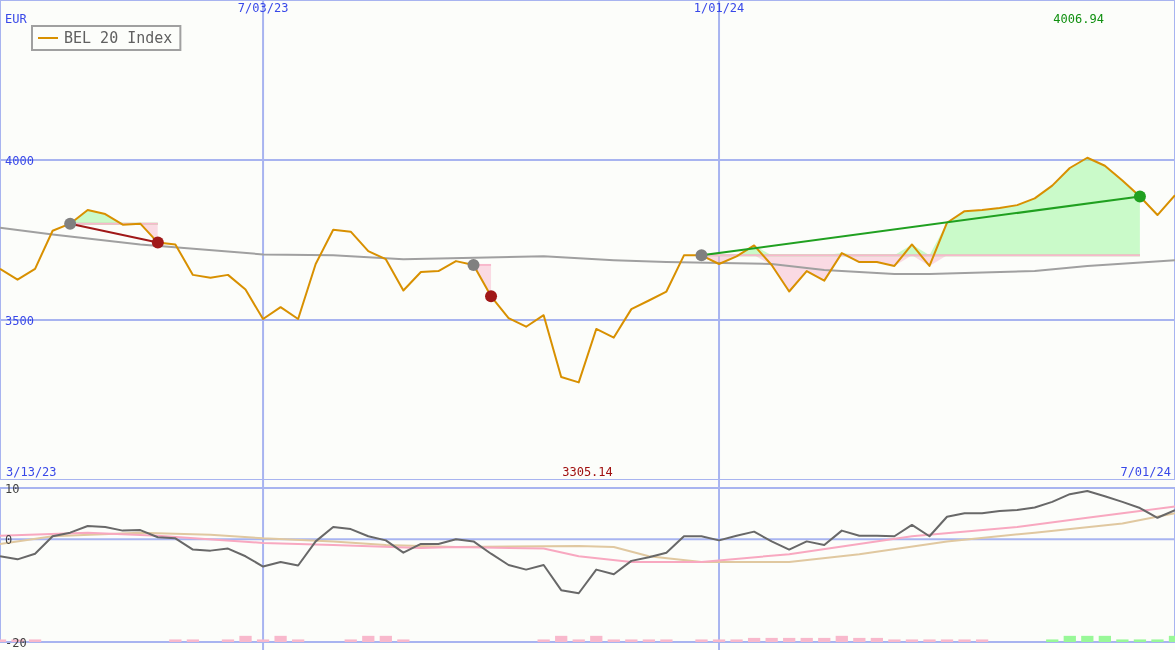  Describe the element at coordinates (9, 539) in the screenshot. I see `y-tick-label: 0` at that location.